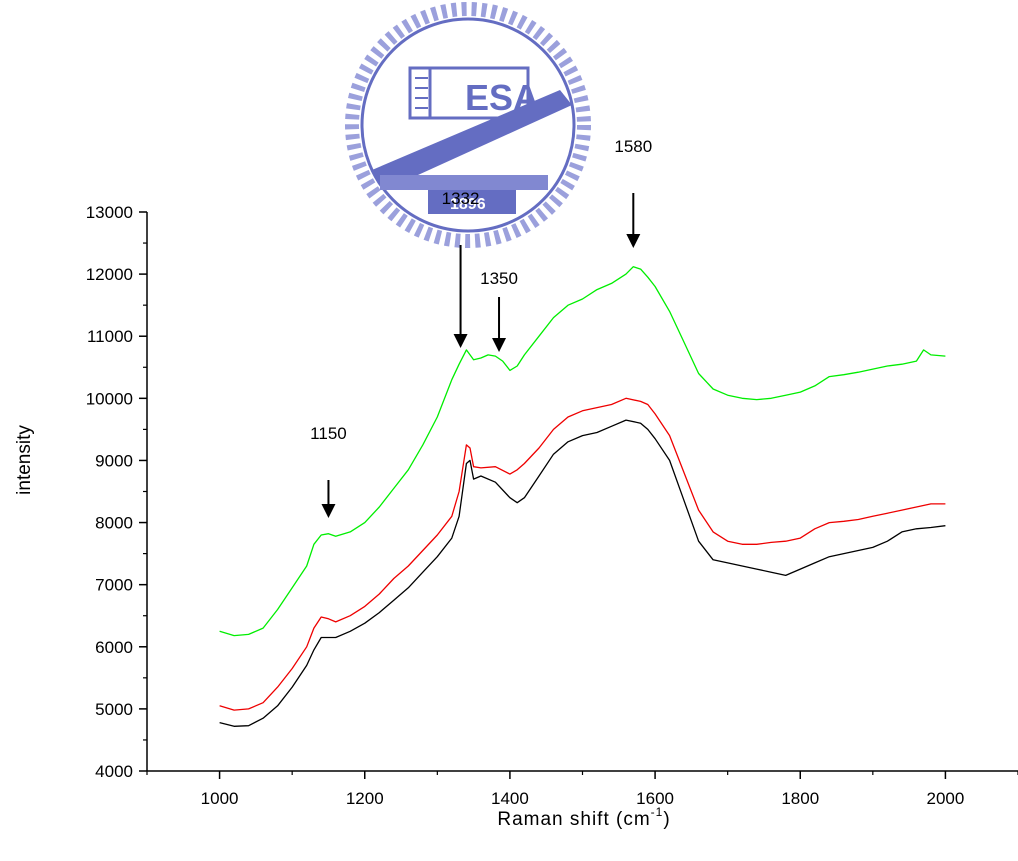 The height and width of the screenshot is (861, 1018). Describe the element at coordinates (220, 798) in the screenshot. I see `x-tick-label: 1000` at that location.